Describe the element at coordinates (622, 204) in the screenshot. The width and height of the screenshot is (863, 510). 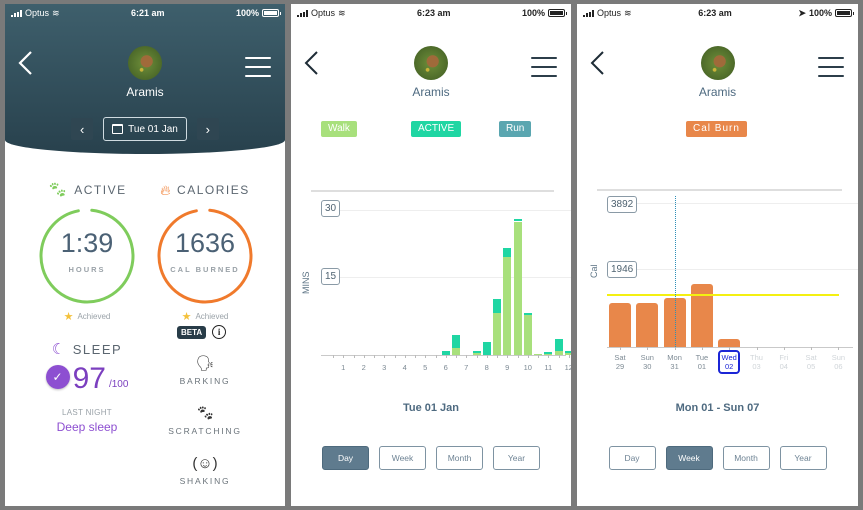
I see `y-tick-3892: 3892` at that location.